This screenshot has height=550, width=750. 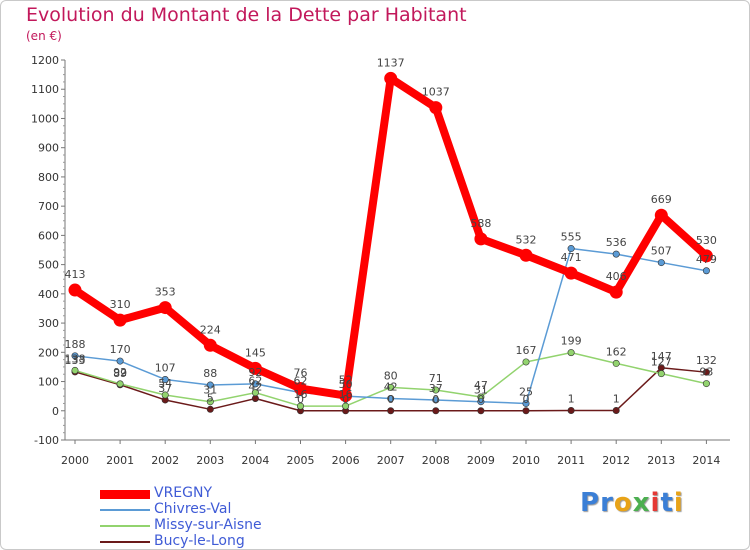 I want to click on legend-label: VREGNY, so click(x=183, y=493).